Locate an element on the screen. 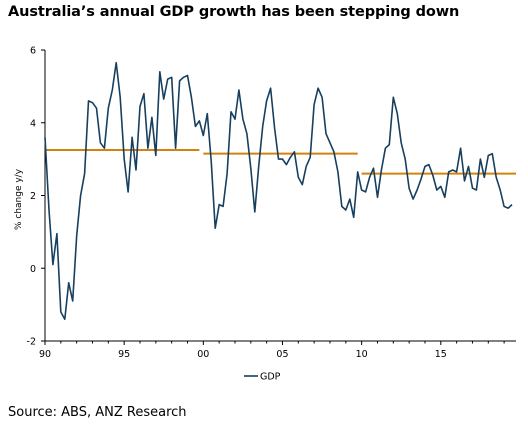  y-axis: 6 4 2 0 -2 is located at coordinates (36, 197).